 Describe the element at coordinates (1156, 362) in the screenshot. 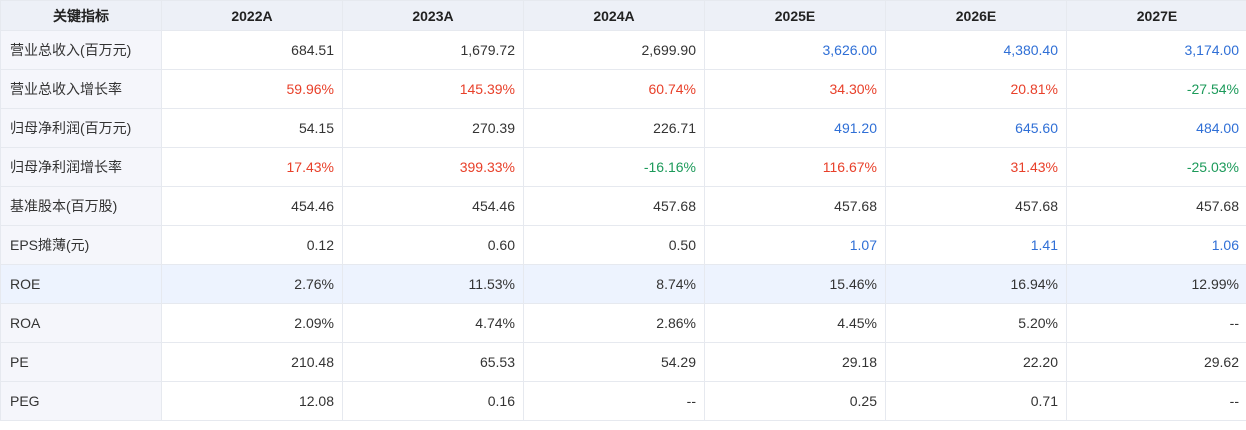

I see `table-cell: 29.62` at that location.